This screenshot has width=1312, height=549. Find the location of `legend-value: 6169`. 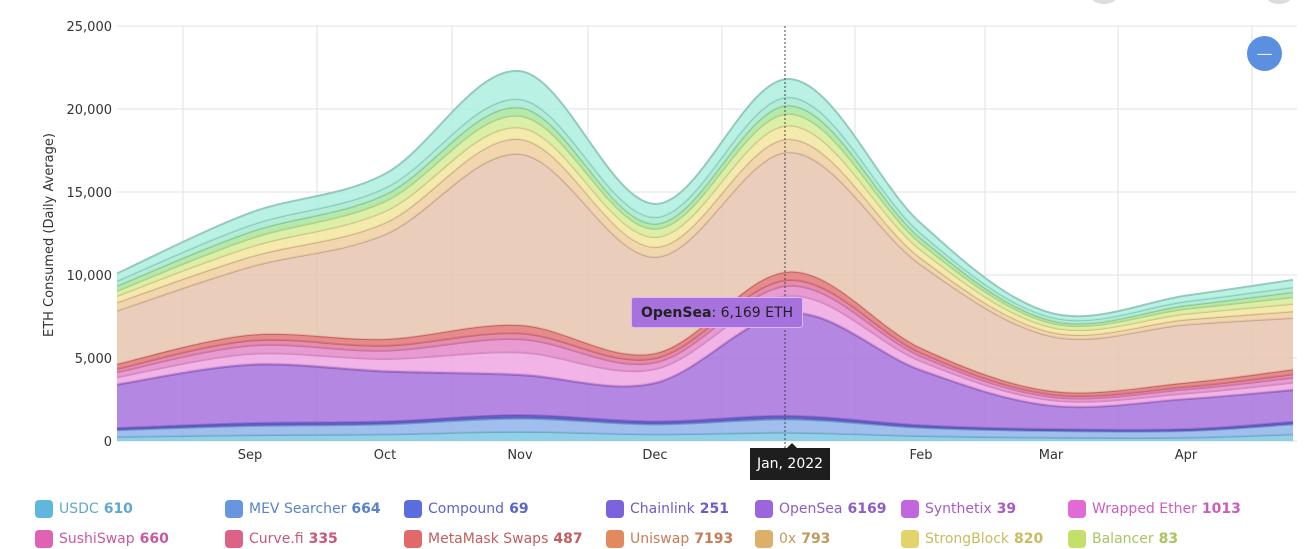

legend-value: 6169 is located at coordinates (867, 509).